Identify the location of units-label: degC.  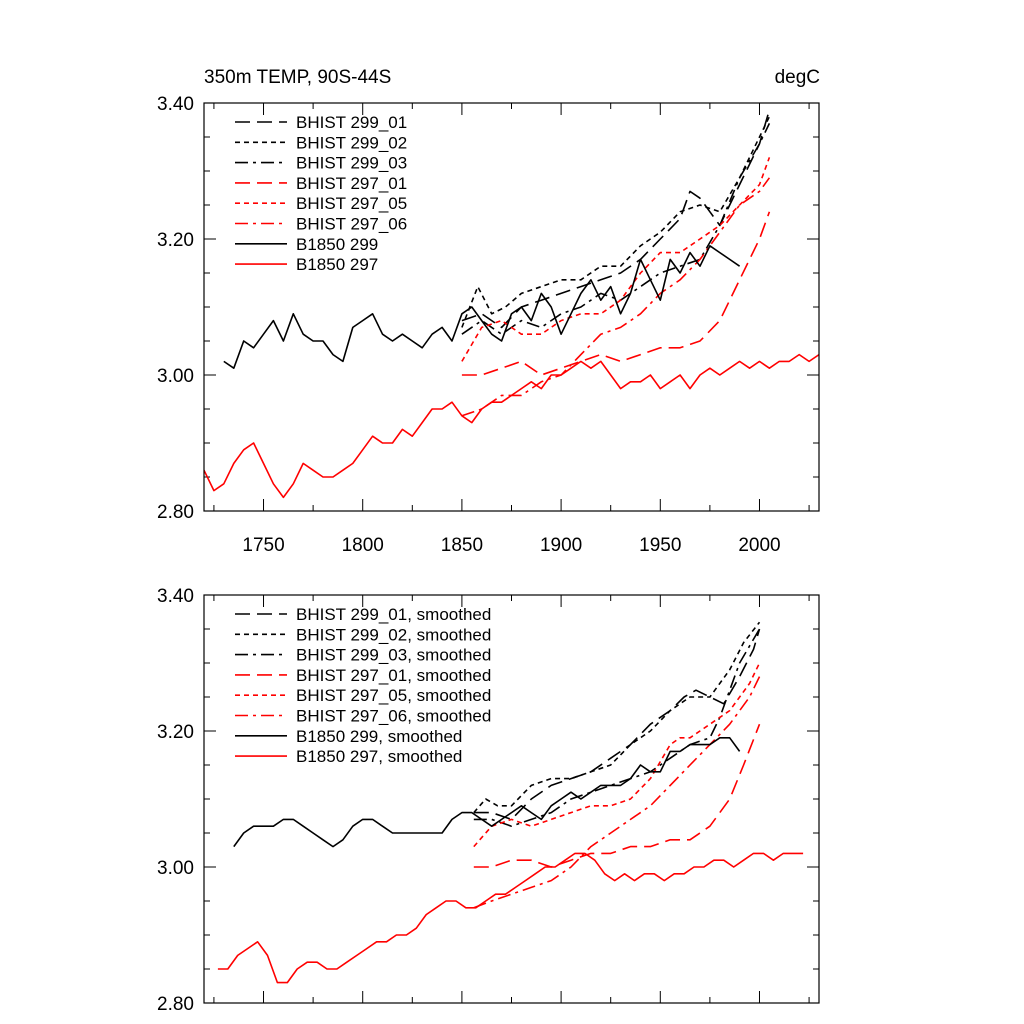
(797, 77).